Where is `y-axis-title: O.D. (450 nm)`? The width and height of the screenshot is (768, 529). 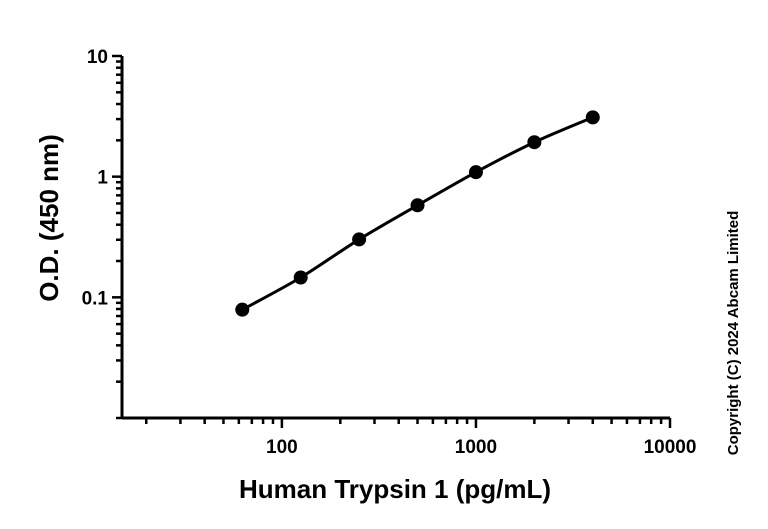
y-axis-title: O.D. (450 nm) is located at coordinates (49, 218).